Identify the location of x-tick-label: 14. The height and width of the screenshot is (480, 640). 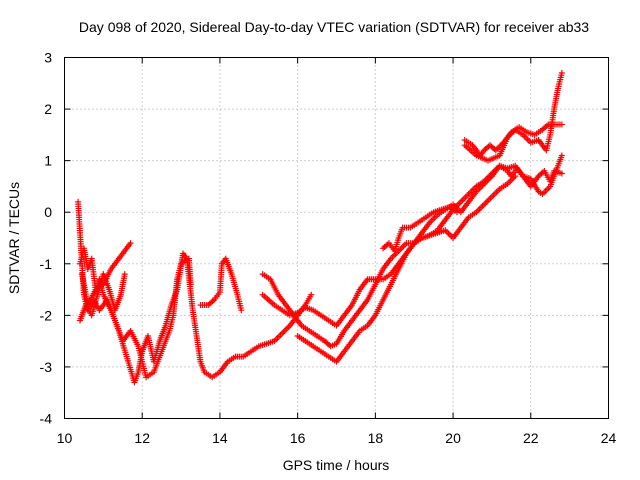
(220, 438).